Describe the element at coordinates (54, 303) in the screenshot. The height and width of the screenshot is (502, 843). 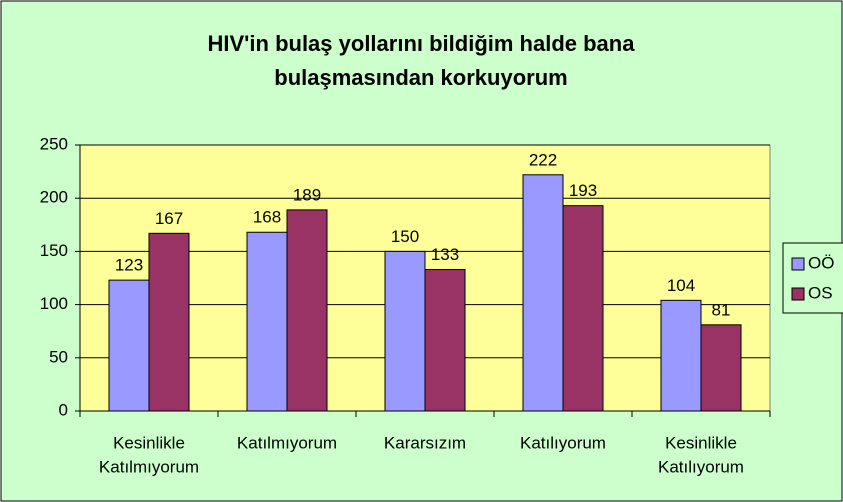
I see `y-tick-label: 100` at that location.